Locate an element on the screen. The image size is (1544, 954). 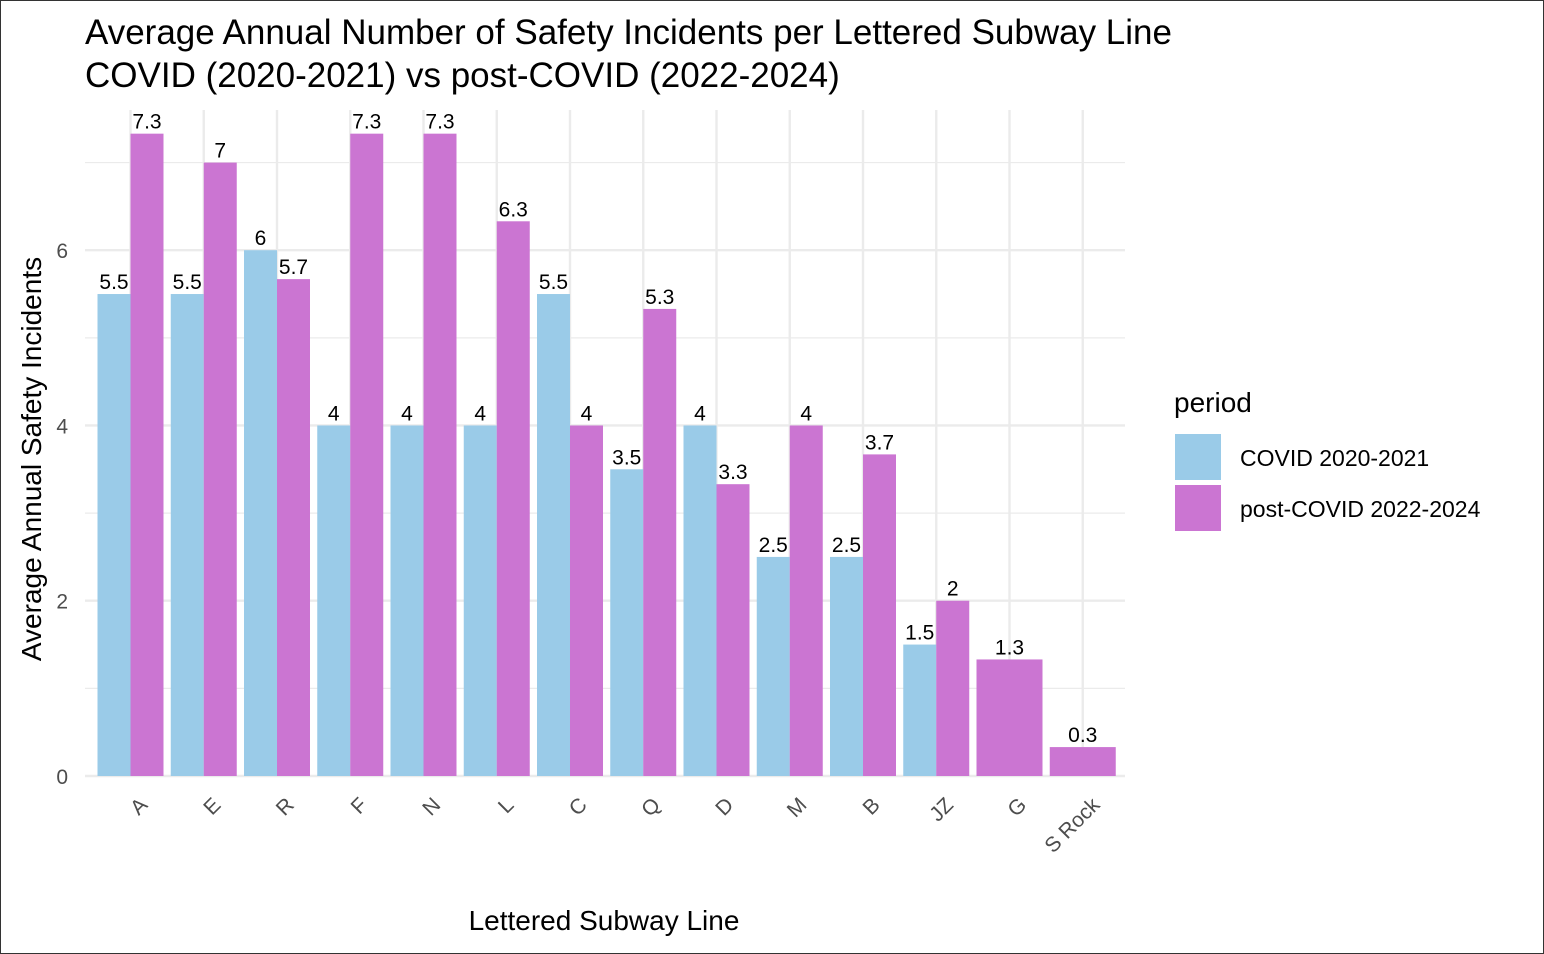
data-label: 0.3 is located at coordinates (1082, 735).